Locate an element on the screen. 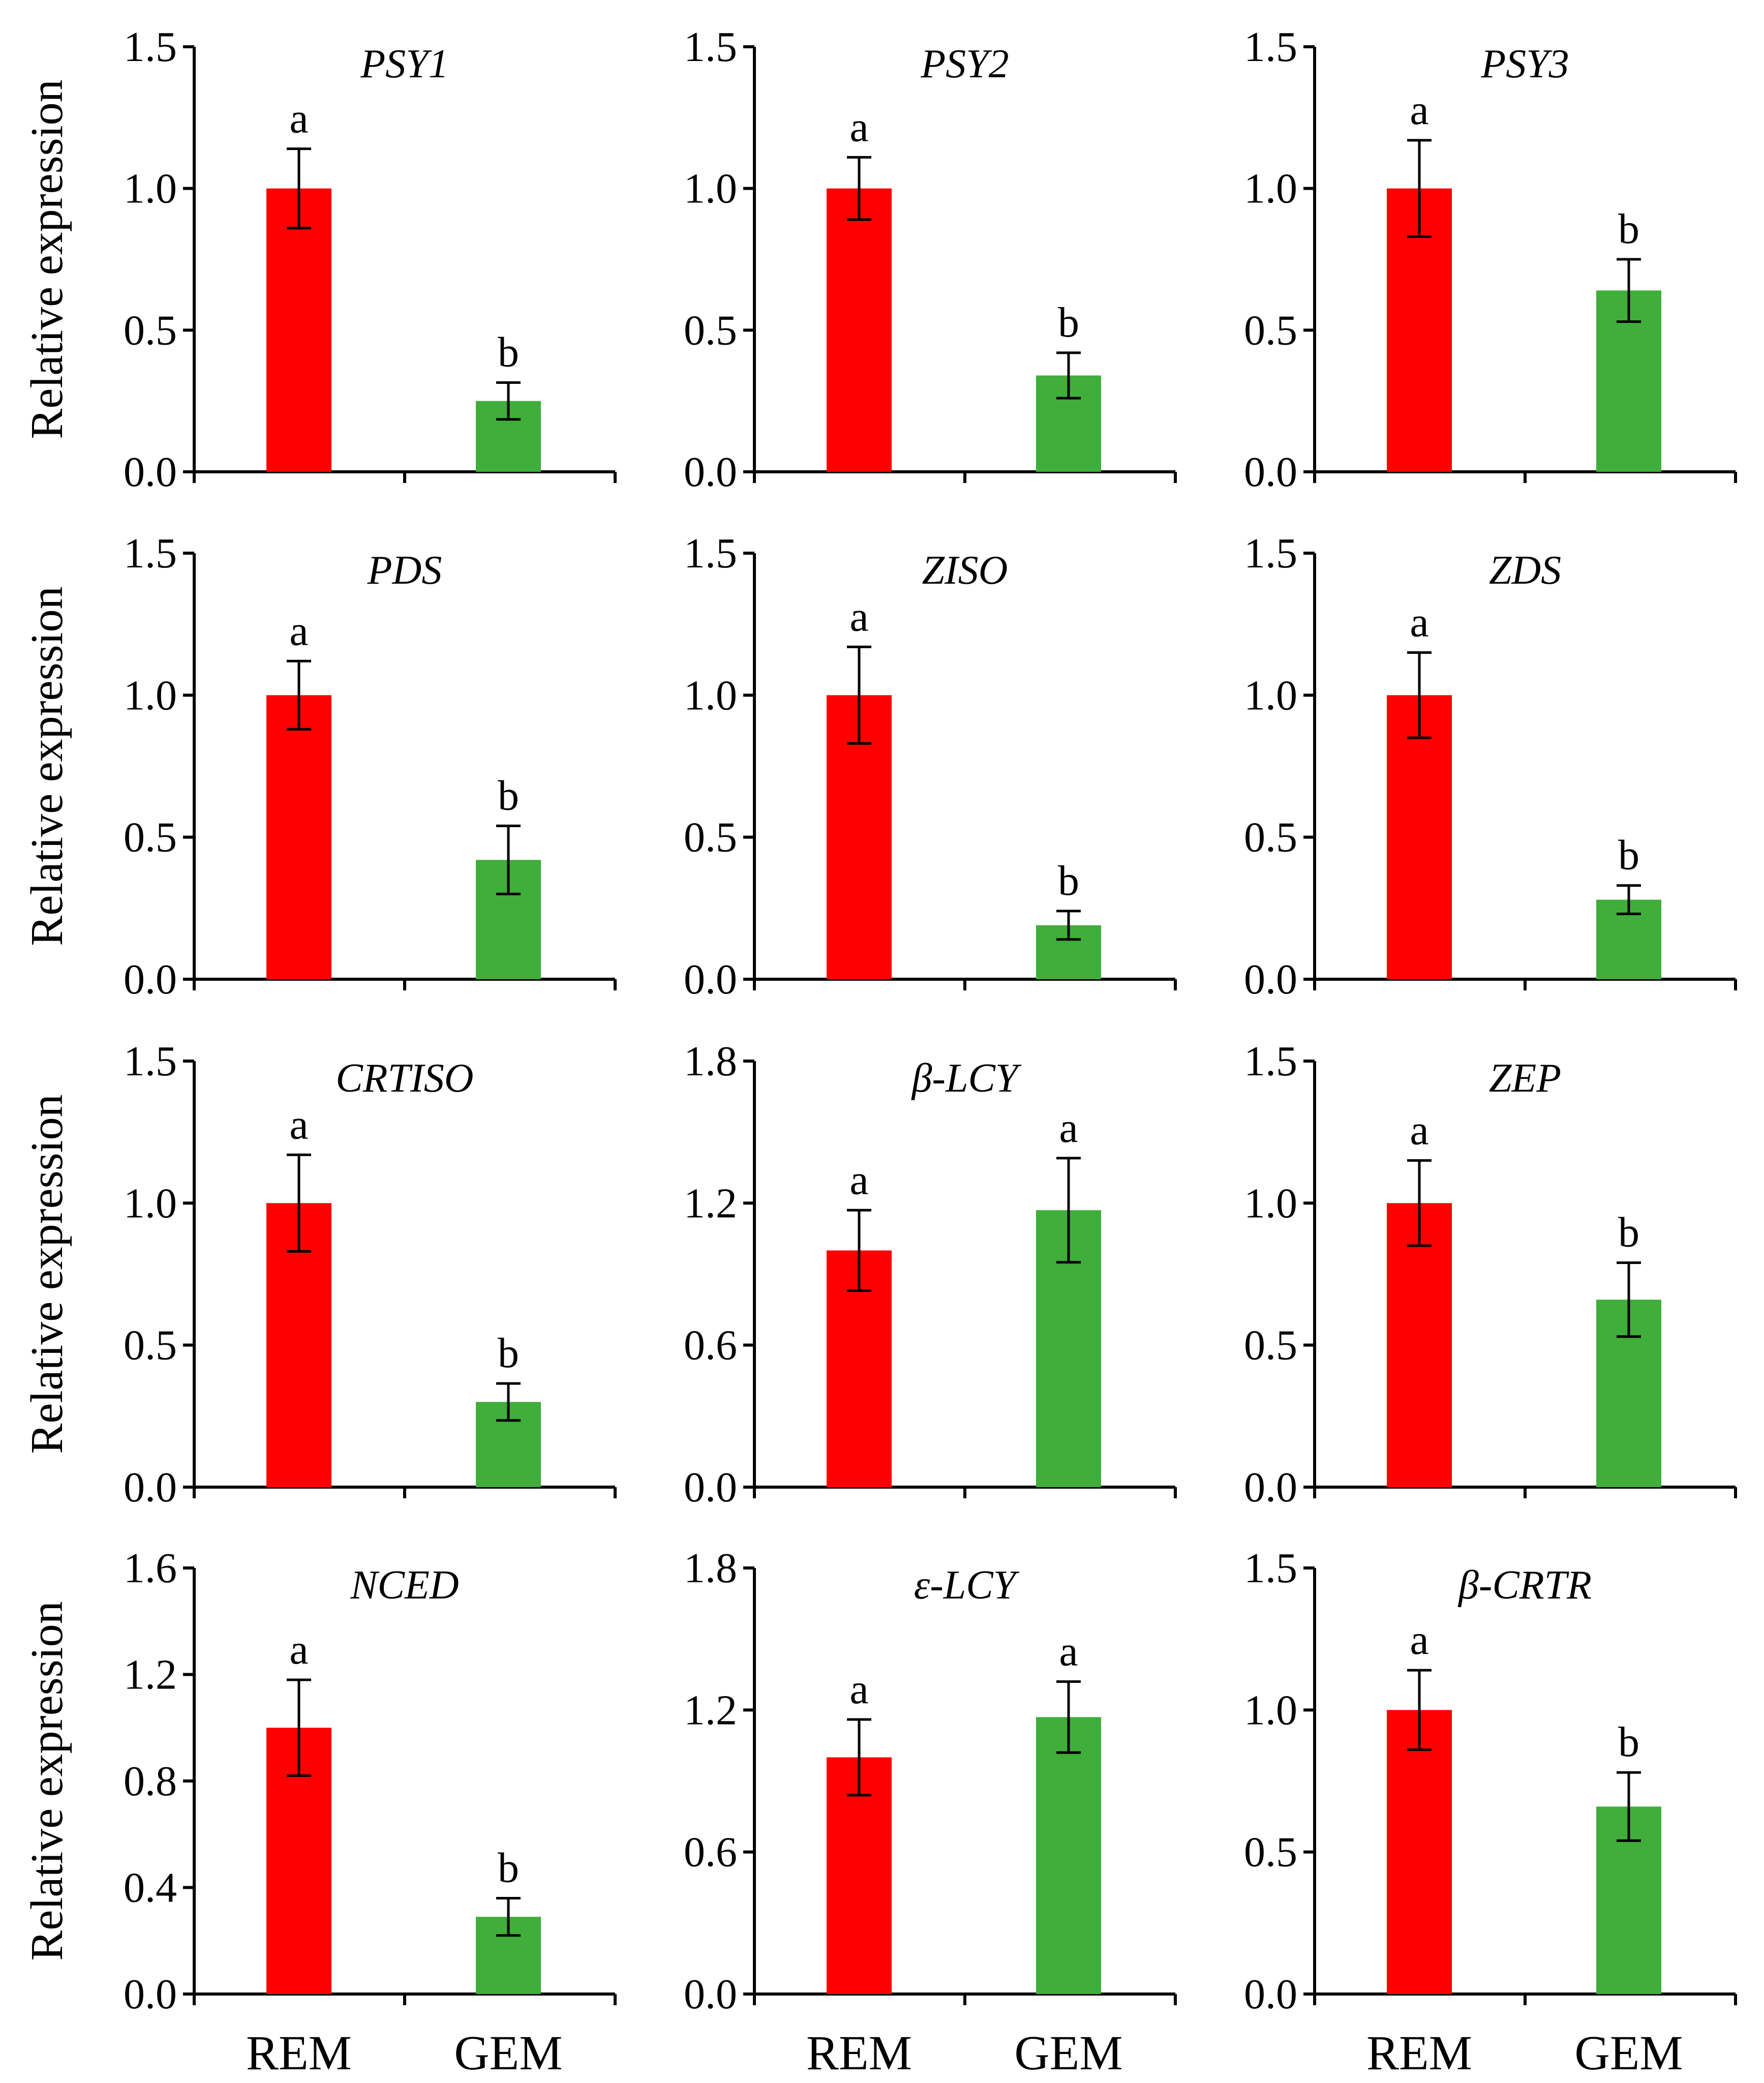 This screenshot has height=2083, width=1764. panel-11-y-tick-label: 1.8 is located at coordinates (711, 1568).